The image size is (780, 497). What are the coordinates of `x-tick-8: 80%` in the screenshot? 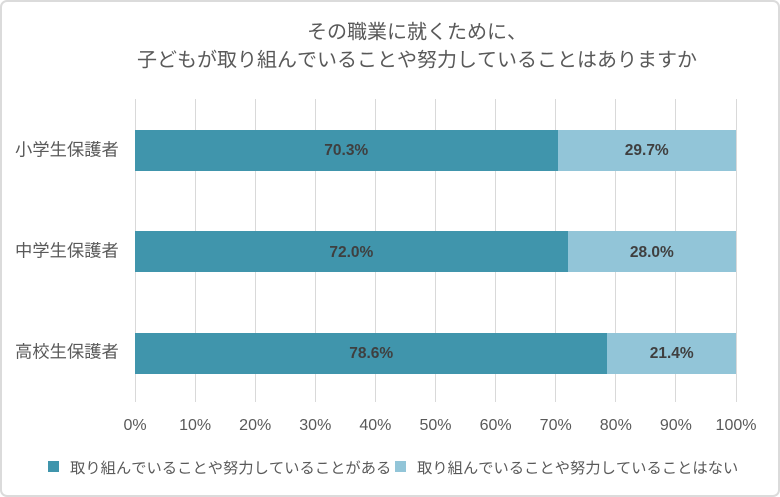 It's located at (615, 426).